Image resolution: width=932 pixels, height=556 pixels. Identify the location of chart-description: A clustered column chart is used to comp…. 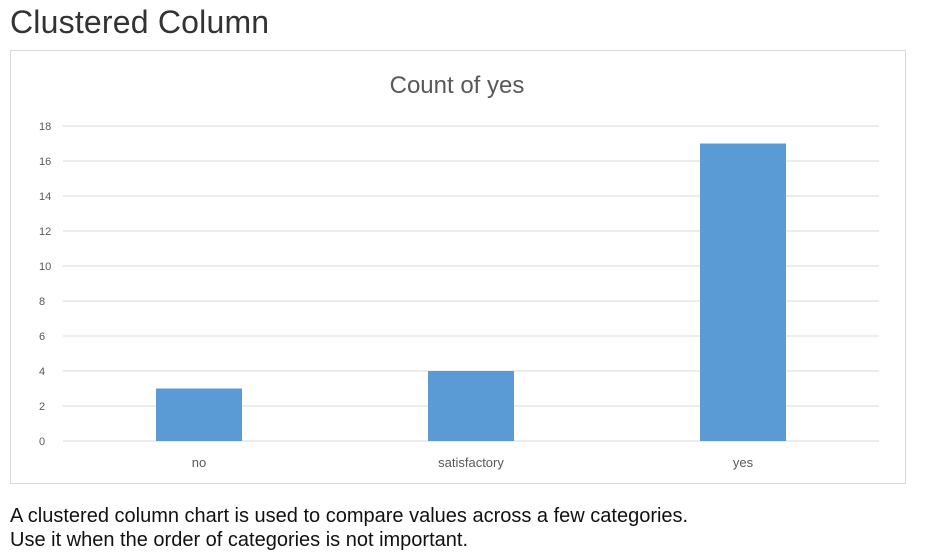
(349, 528).